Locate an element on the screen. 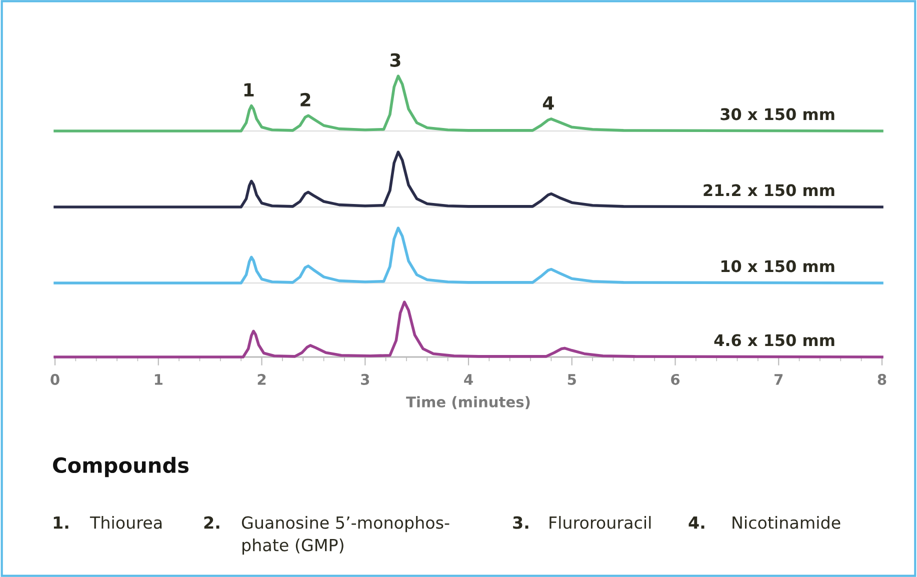 The width and height of the screenshot is (917, 577). x-tick-label: 2 is located at coordinates (262, 379).